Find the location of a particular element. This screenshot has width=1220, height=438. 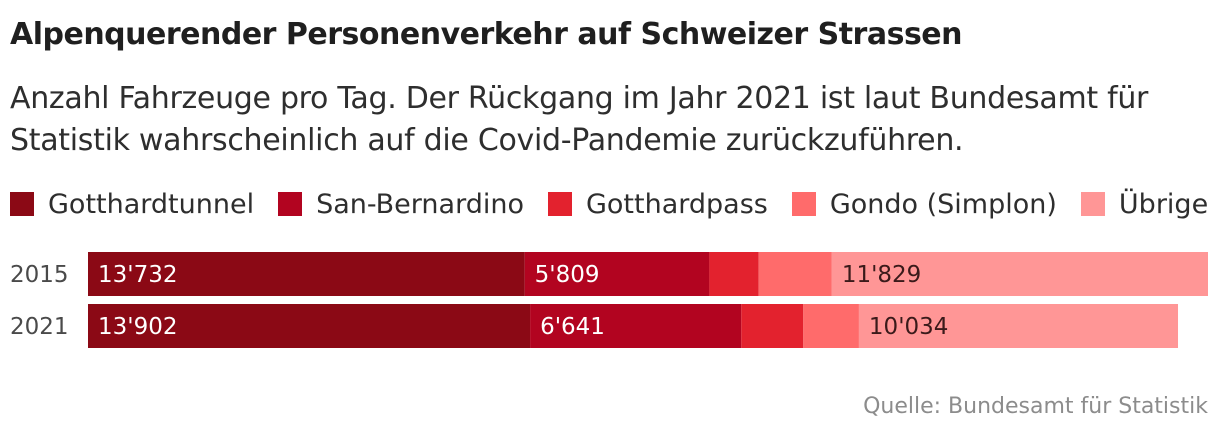

legend-item-san-bernardino: San-Bernardino is located at coordinates (401, 204).